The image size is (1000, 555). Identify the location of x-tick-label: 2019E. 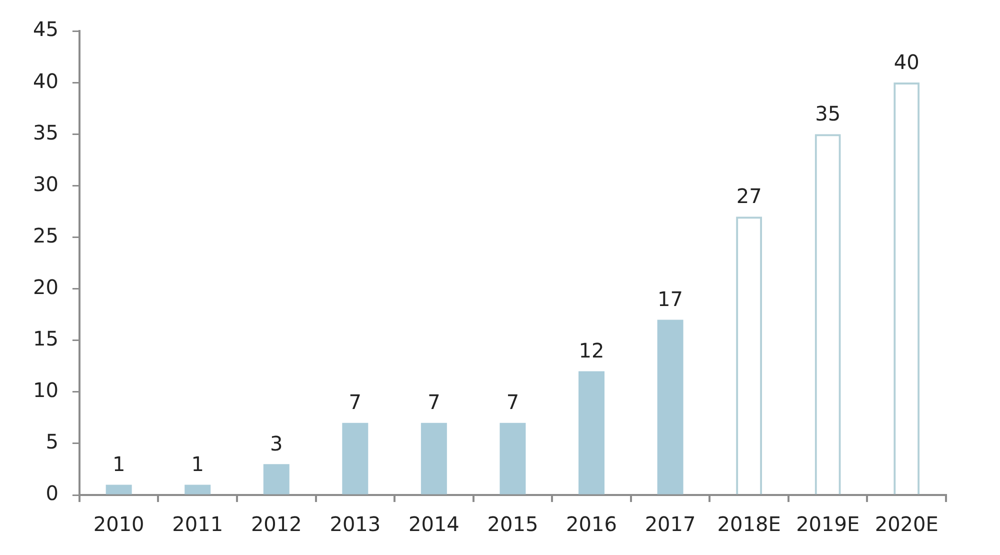
(828, 524).